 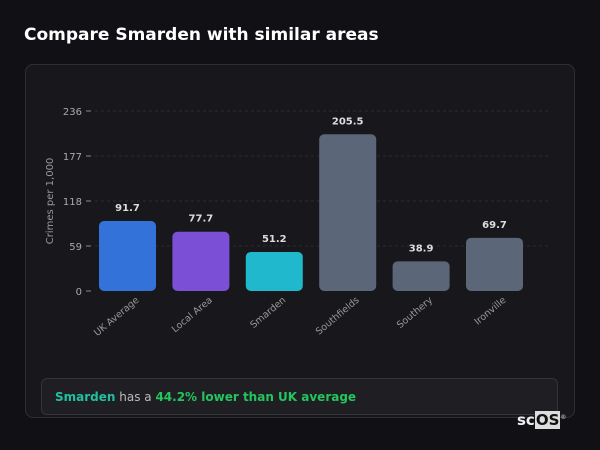 I want to click on summary-comparison: 44.2% lower than UK average, so click(x=256, y=397).